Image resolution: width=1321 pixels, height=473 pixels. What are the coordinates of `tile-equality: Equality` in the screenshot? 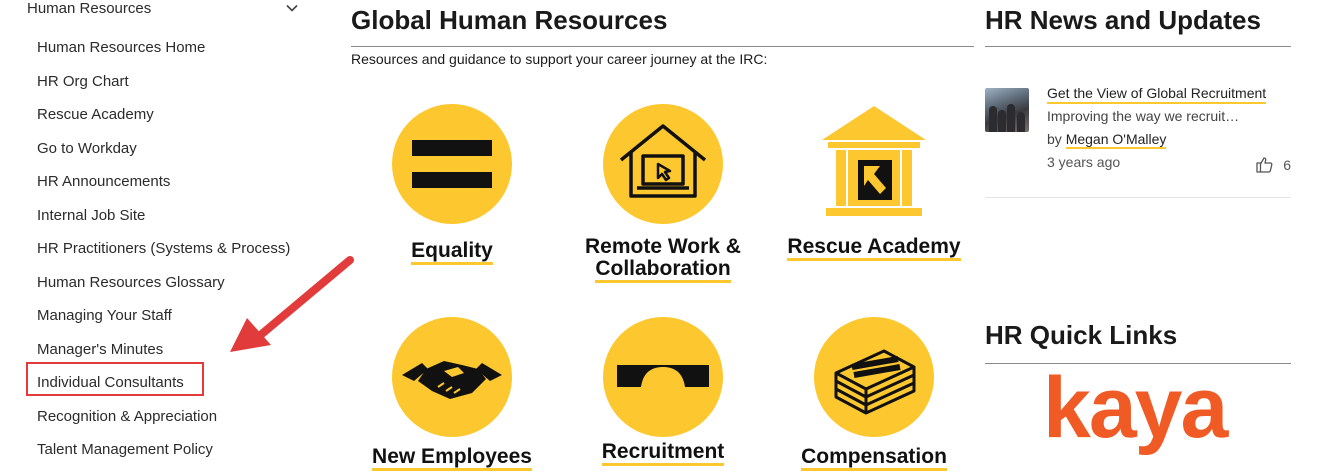 It's located at (452, 186).